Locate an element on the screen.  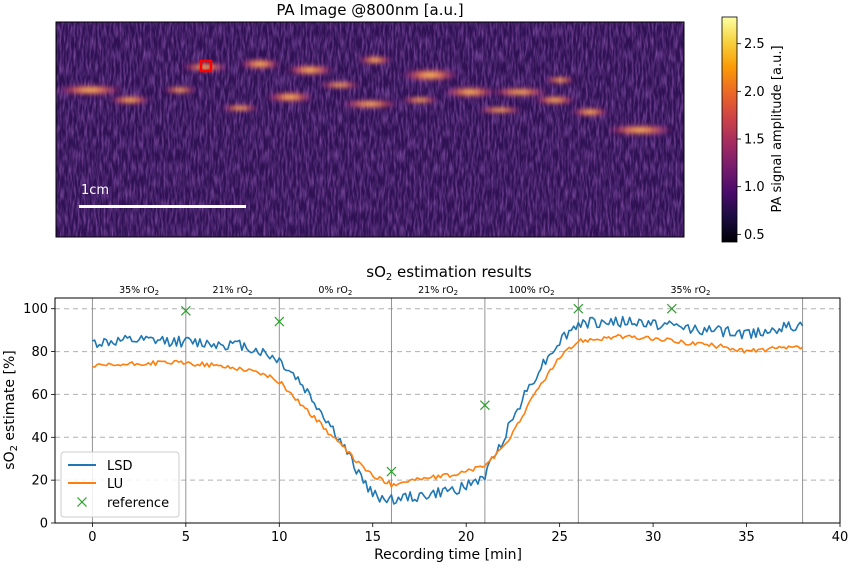
phase-label: 0% rO2 is located at coordinates (335, 291).